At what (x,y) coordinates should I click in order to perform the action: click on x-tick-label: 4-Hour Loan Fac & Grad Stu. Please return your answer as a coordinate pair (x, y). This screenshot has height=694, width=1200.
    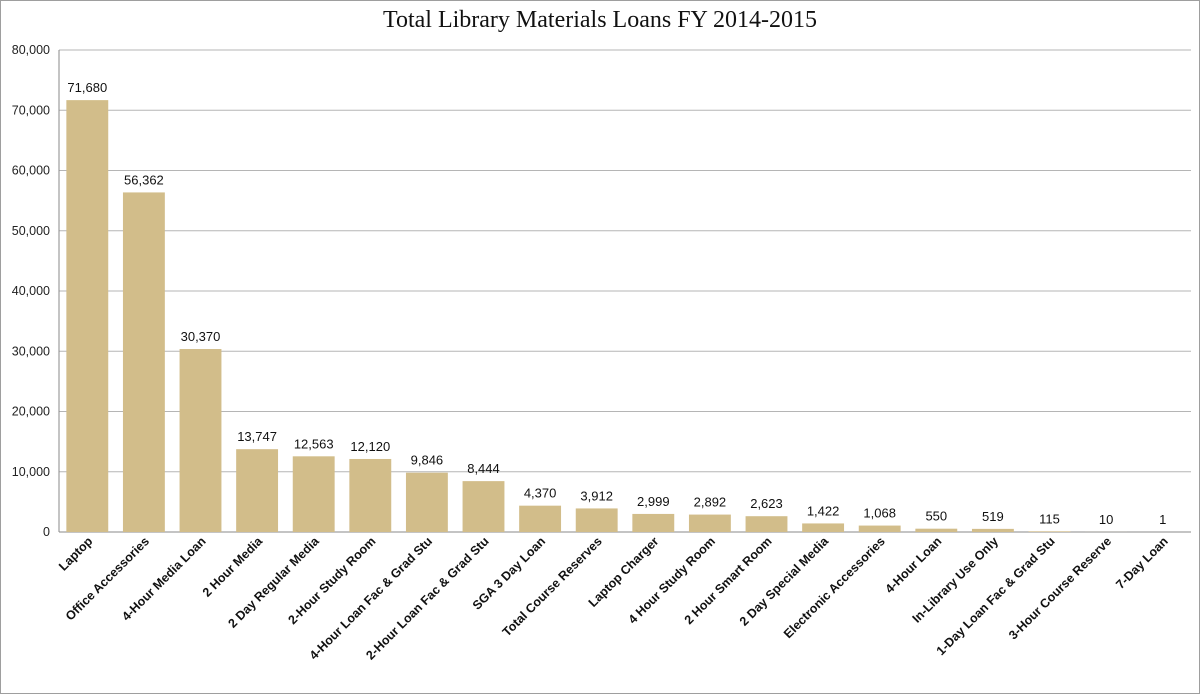
    Looking at the image, I should click on (371, 598).